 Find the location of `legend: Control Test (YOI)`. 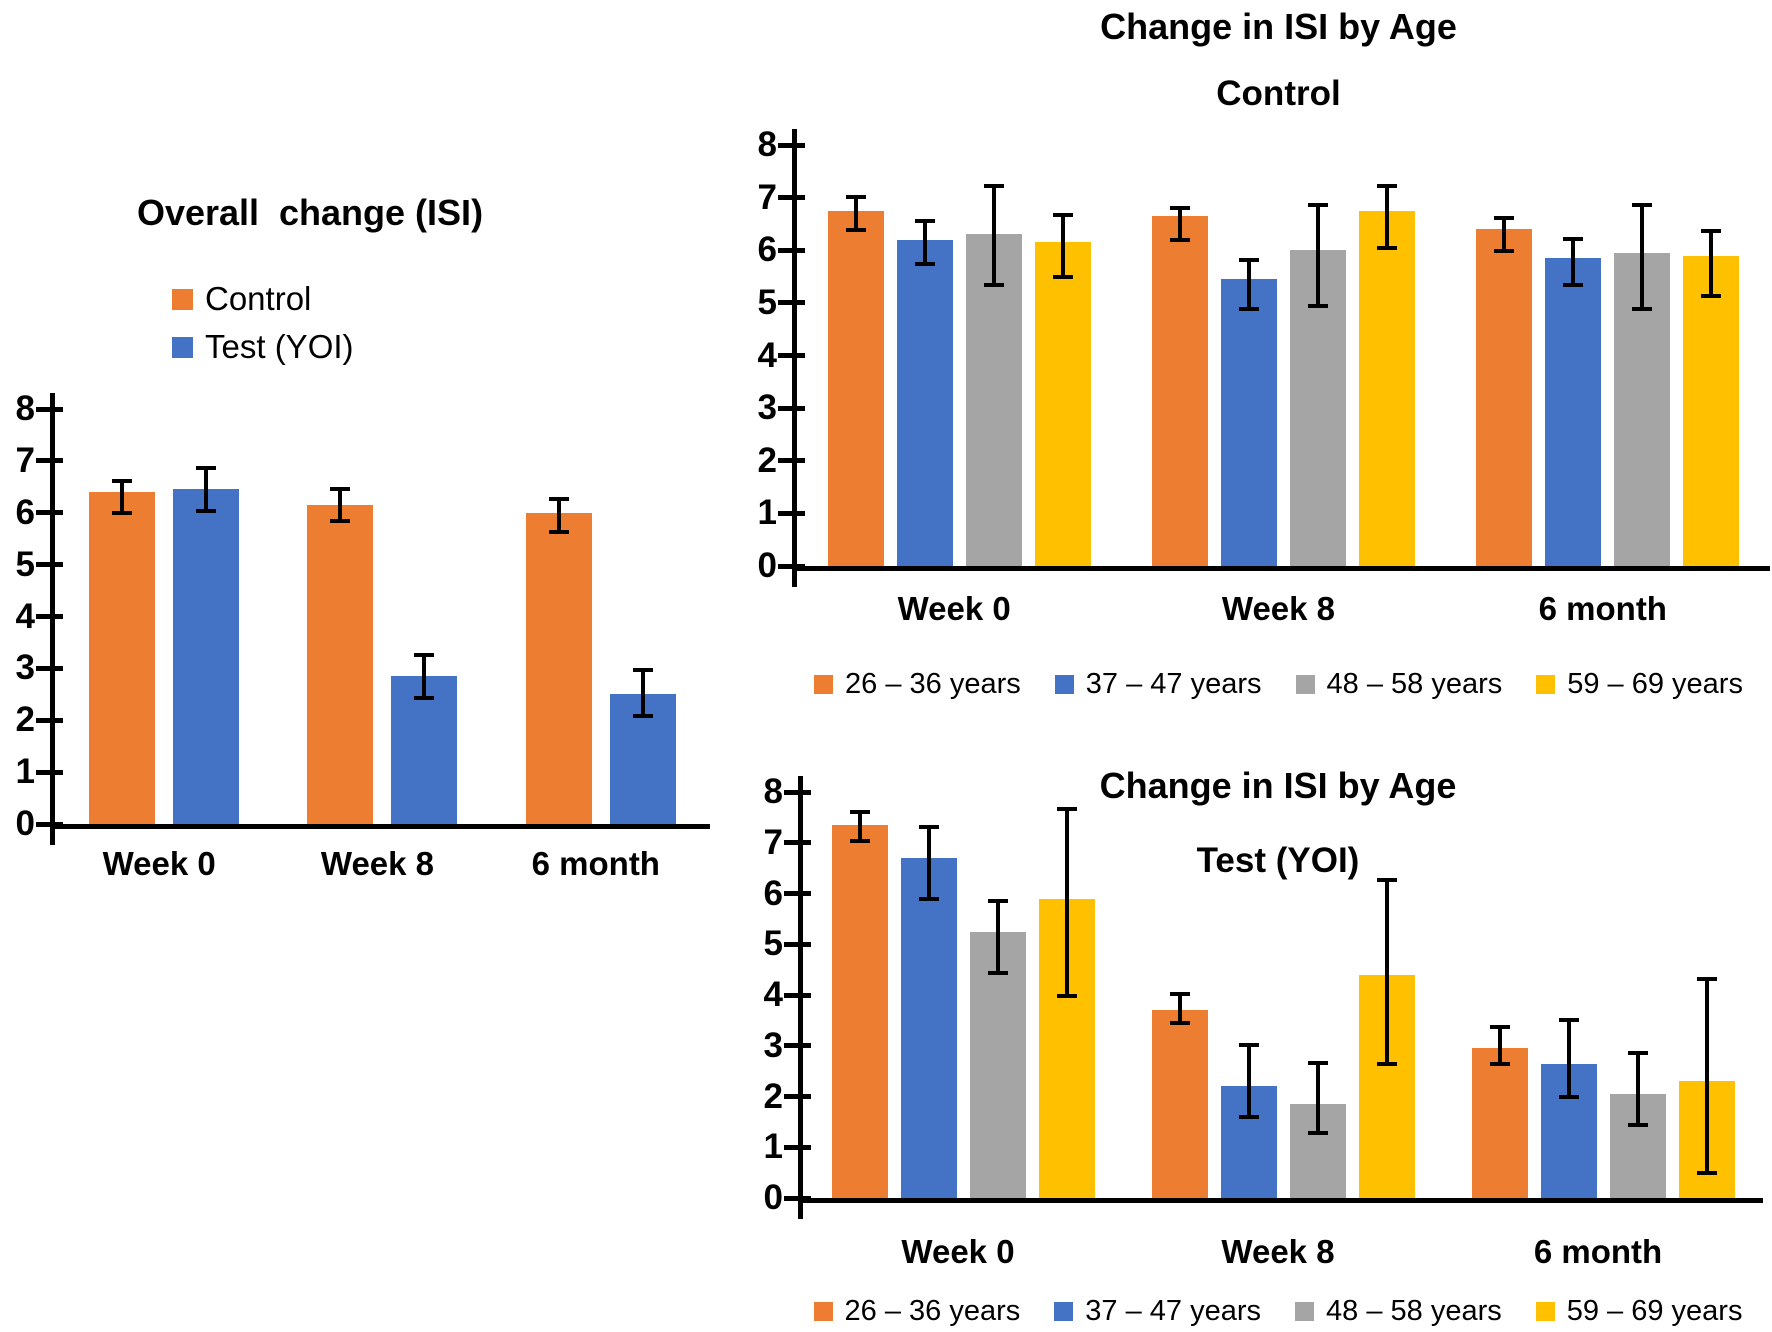

legend: Control Test (YOI) is located at coordinates (263, 323).